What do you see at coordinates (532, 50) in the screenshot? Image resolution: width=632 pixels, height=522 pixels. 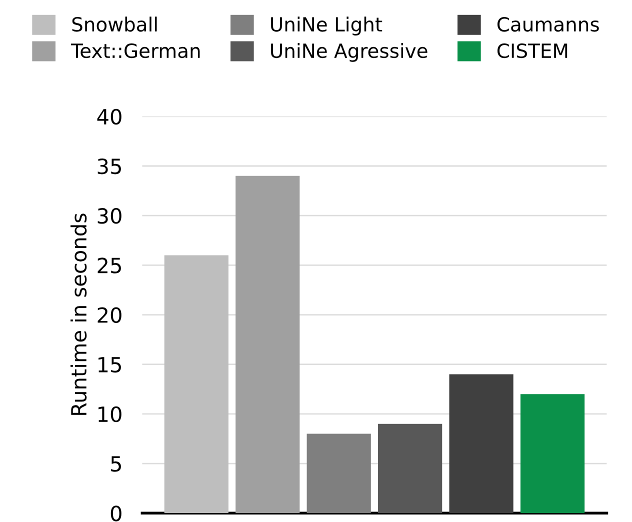 I see `legend-label: CISTEM` at bounding box center [532, 50].